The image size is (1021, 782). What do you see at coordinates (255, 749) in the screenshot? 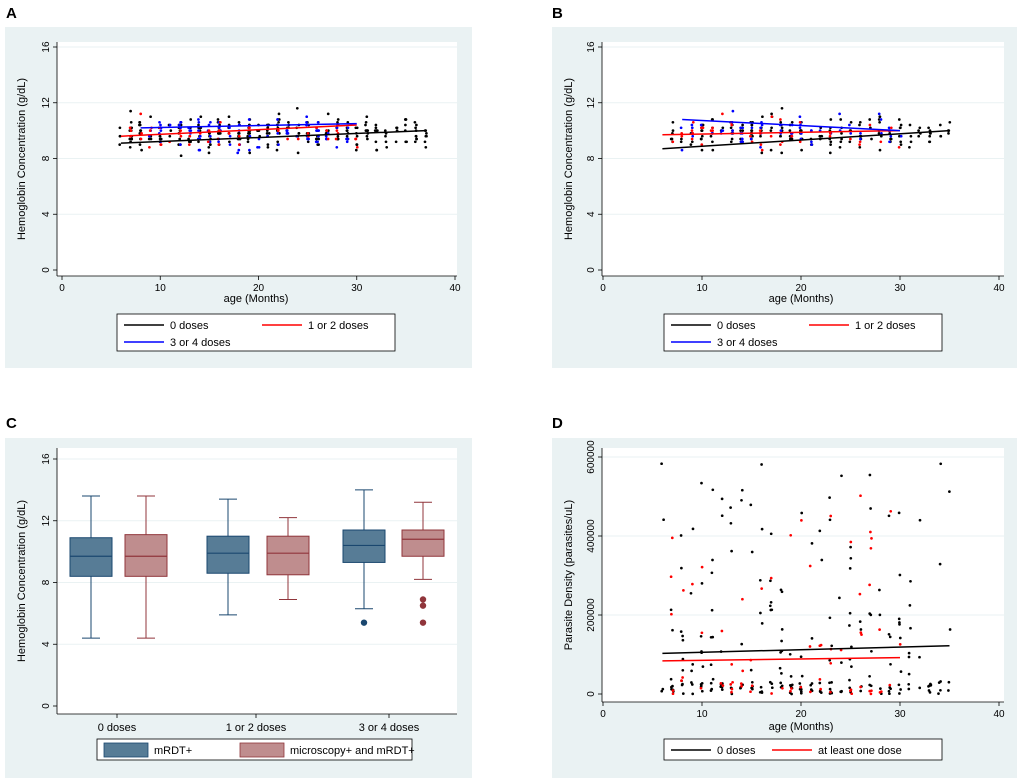
I see `panel-c-legend: mRDT+ microscopy+ and mRDT+` at bounding box center [255, 749].